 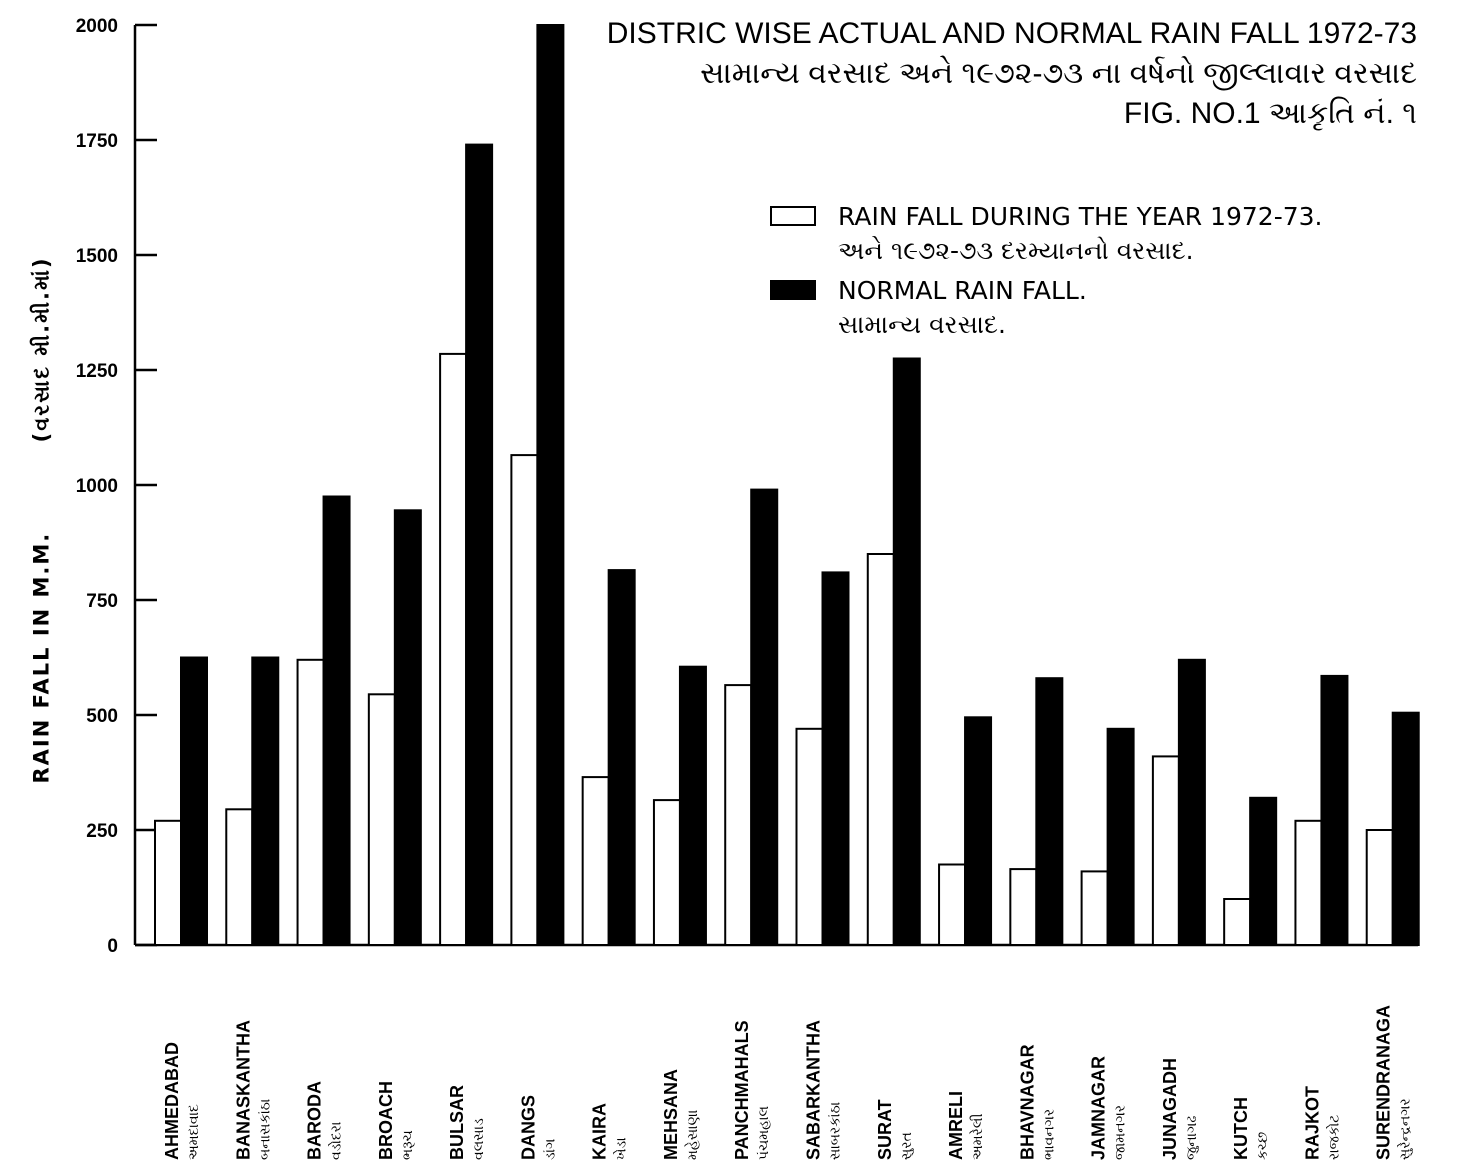 What do you see at coordinates (97, 256) in the screenshot?
I see `y-tick-label: 1500` at bounding box center [97, 256].